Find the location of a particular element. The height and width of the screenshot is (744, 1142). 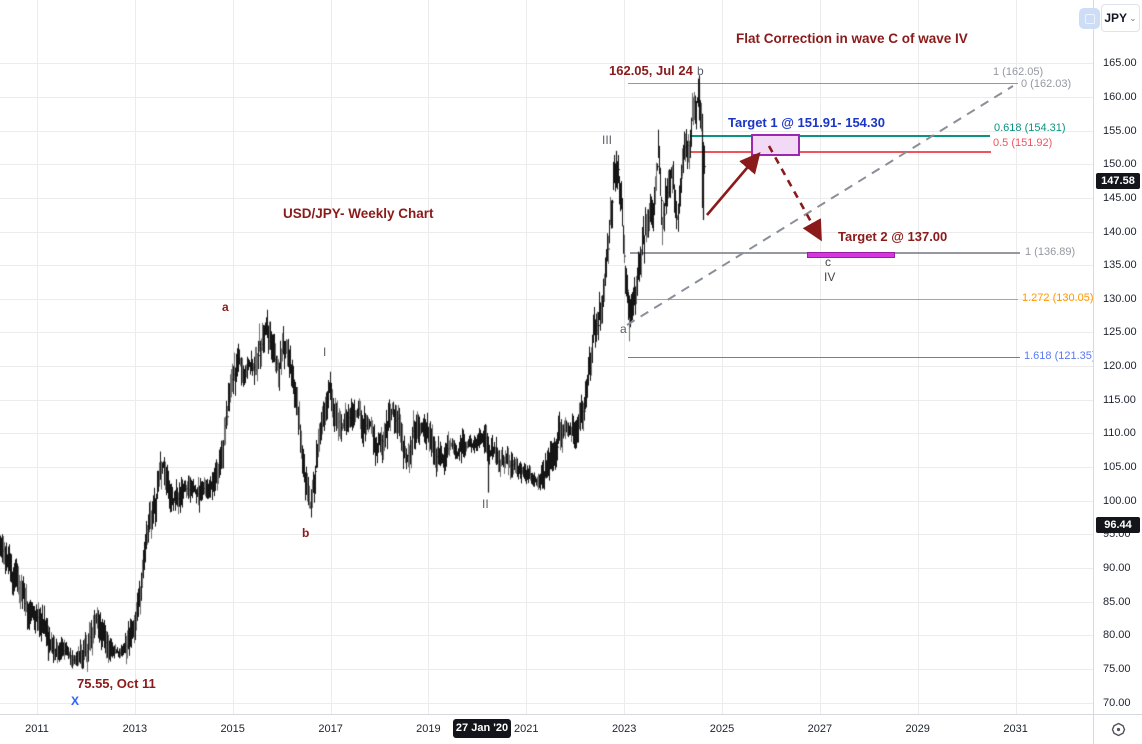

price-badge: 96.44 is located at coordinates (1118, 524).